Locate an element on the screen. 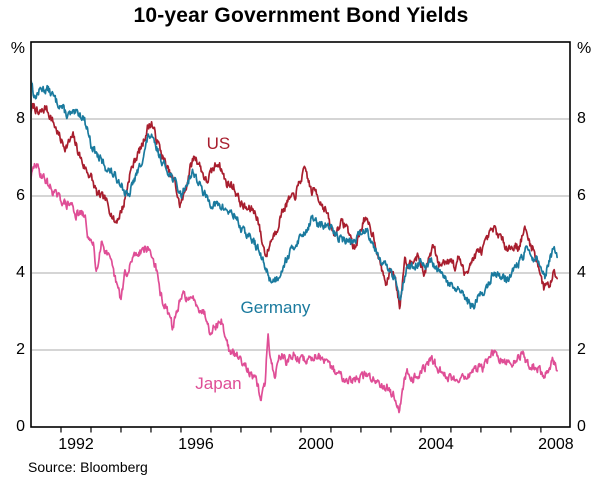 Image resolution: width=602 pixels, height=485 pixels. y-axis-label-left-8: 8 is located at coordinates (20, 118).